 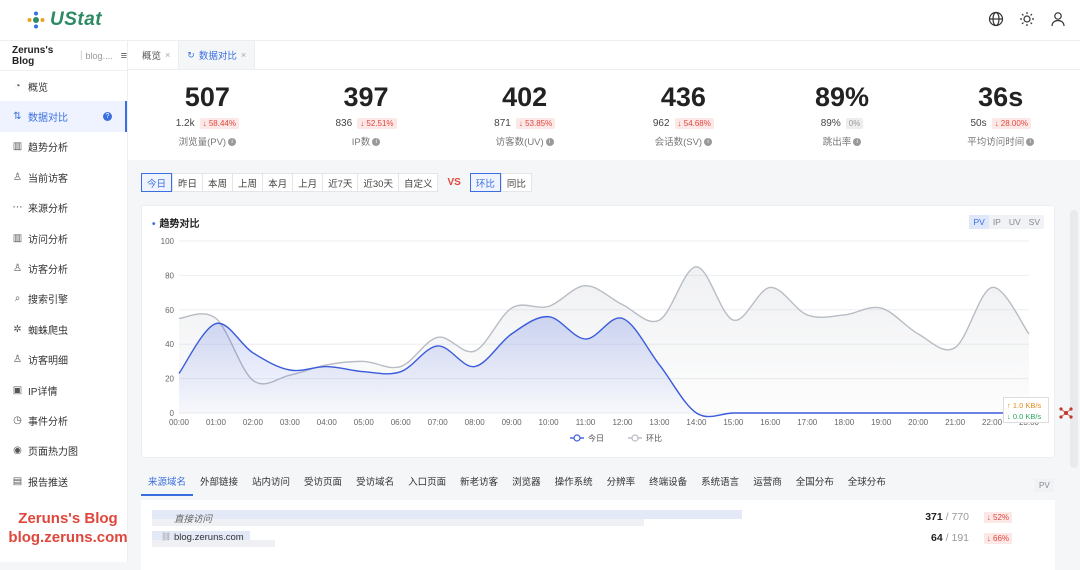 What do you see at coordinates (17, 238) in the screenshot?
I see `bar-icon: ▥` at bounding box center [17, 238].